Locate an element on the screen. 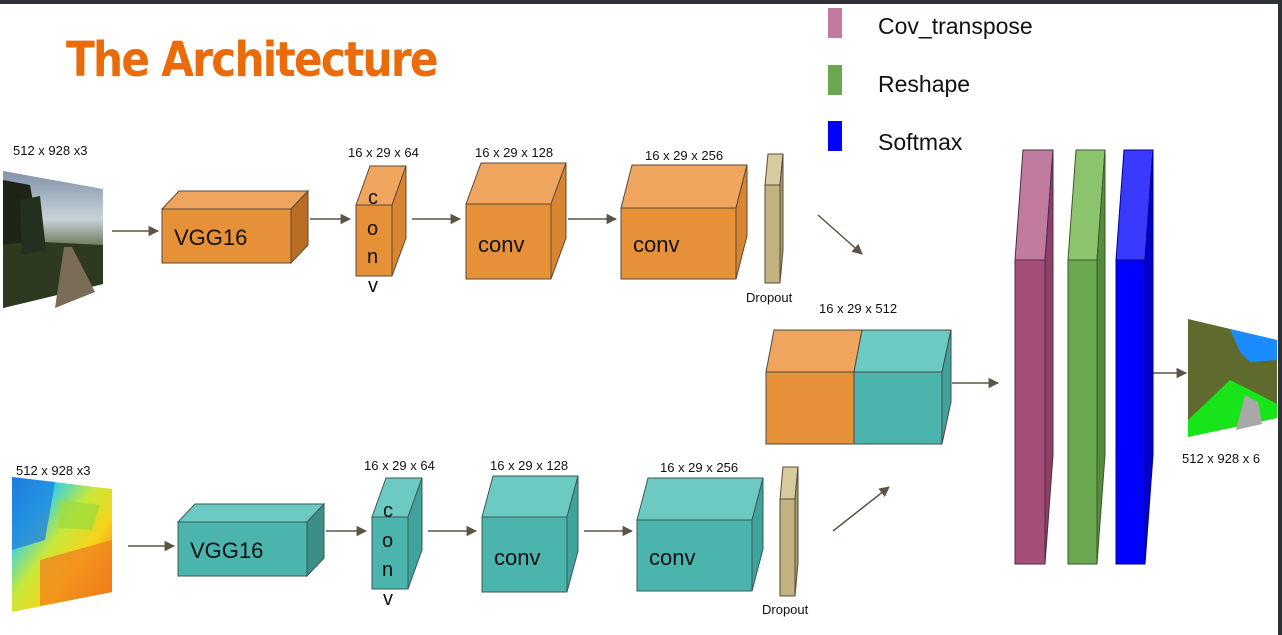 Image resolution: width=1282 pixels, height=635 pixels. bottom-conv2-label: conv is located at coordinates (517, 557).